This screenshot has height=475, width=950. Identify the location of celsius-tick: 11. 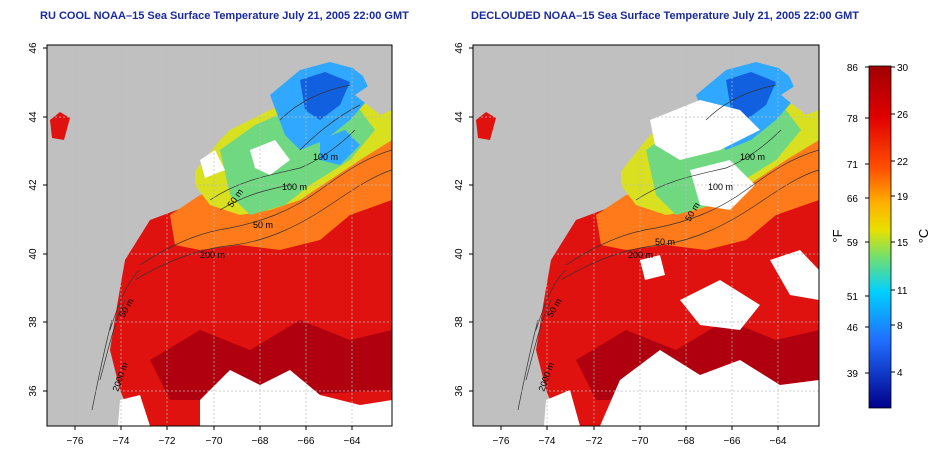
(902, 291).